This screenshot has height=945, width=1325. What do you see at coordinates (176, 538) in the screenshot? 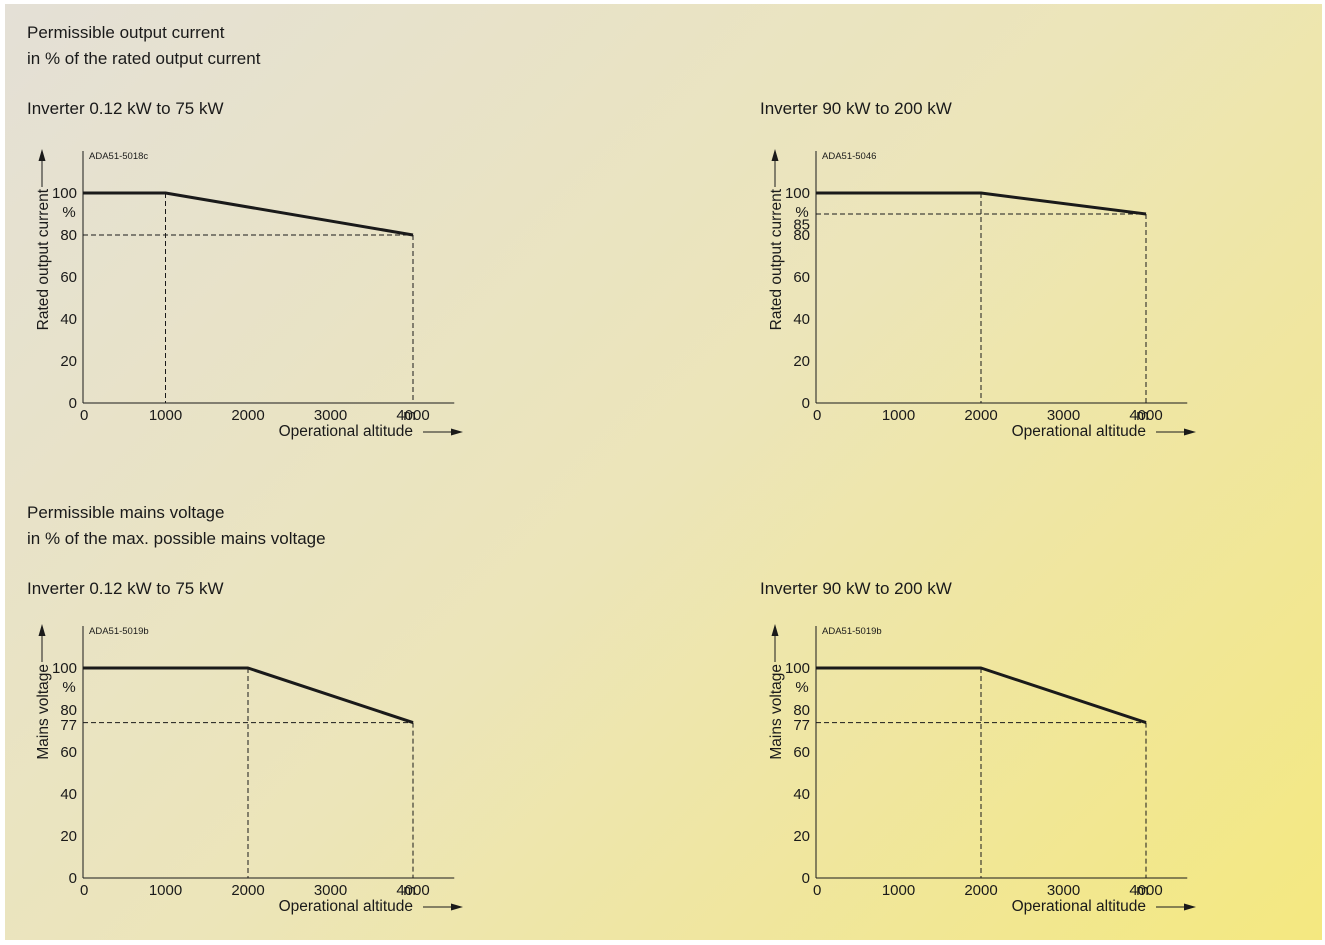
I see `section-heading-line: in % of the max. possible mains voltage` at bounding box center [176, 538].